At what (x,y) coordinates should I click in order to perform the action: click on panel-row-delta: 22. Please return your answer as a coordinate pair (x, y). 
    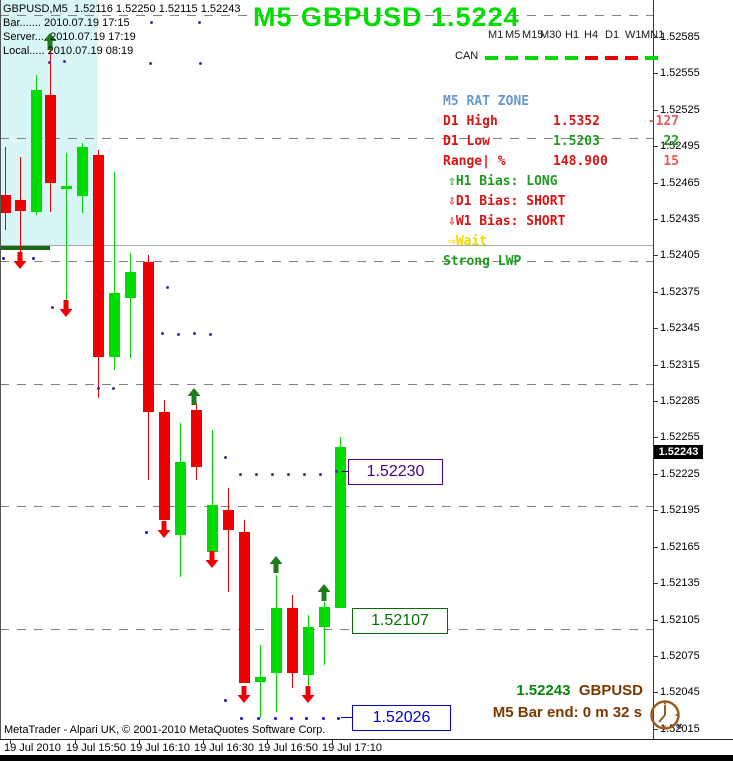
    Looking at the image, I should click on (671, 141).